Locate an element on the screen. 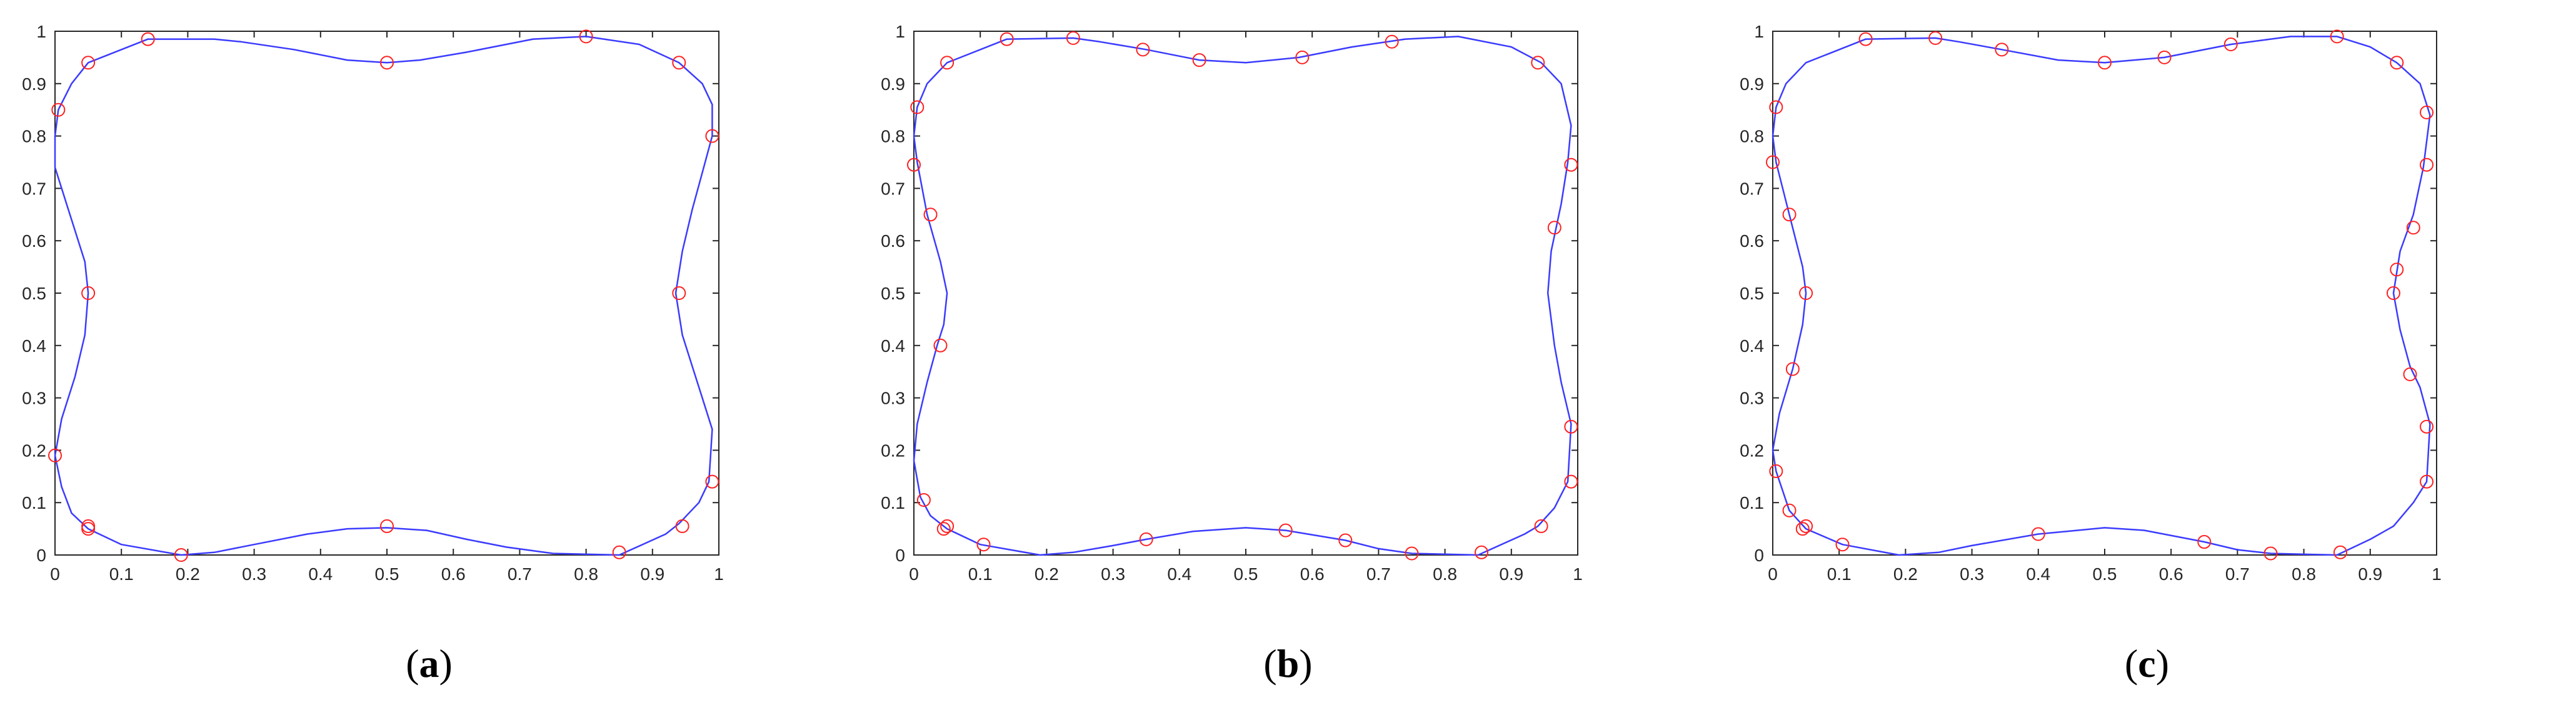 This screenshot has width=2576, height=710. caption-a: (a) is located at coordinates (429, 664).